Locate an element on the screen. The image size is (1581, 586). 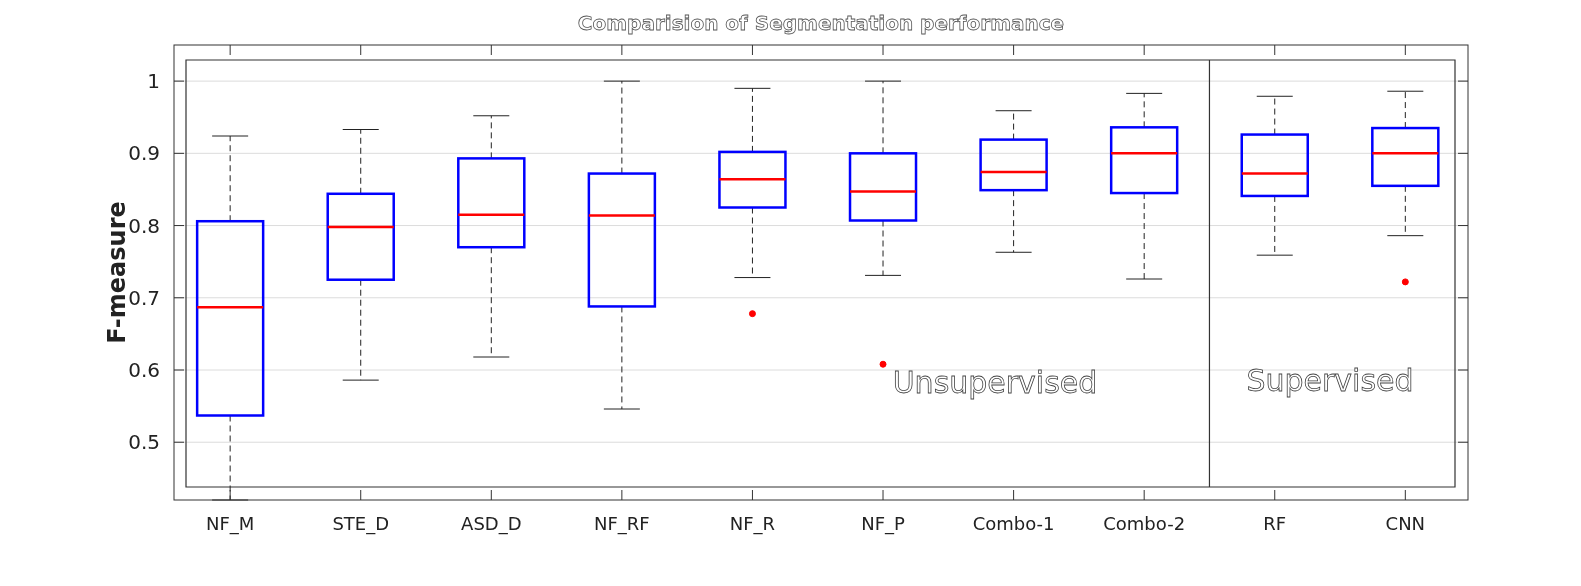
x-tick-label: STE_D is located at coordinates (361, 524).